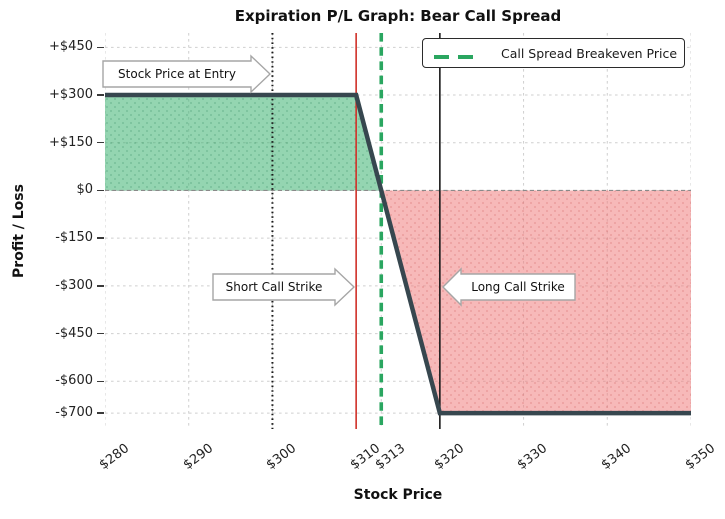 Image resolution: width=725 pixels, height=519 pixels. I want to click on y-tick-label: +$150, so click(71, 142).